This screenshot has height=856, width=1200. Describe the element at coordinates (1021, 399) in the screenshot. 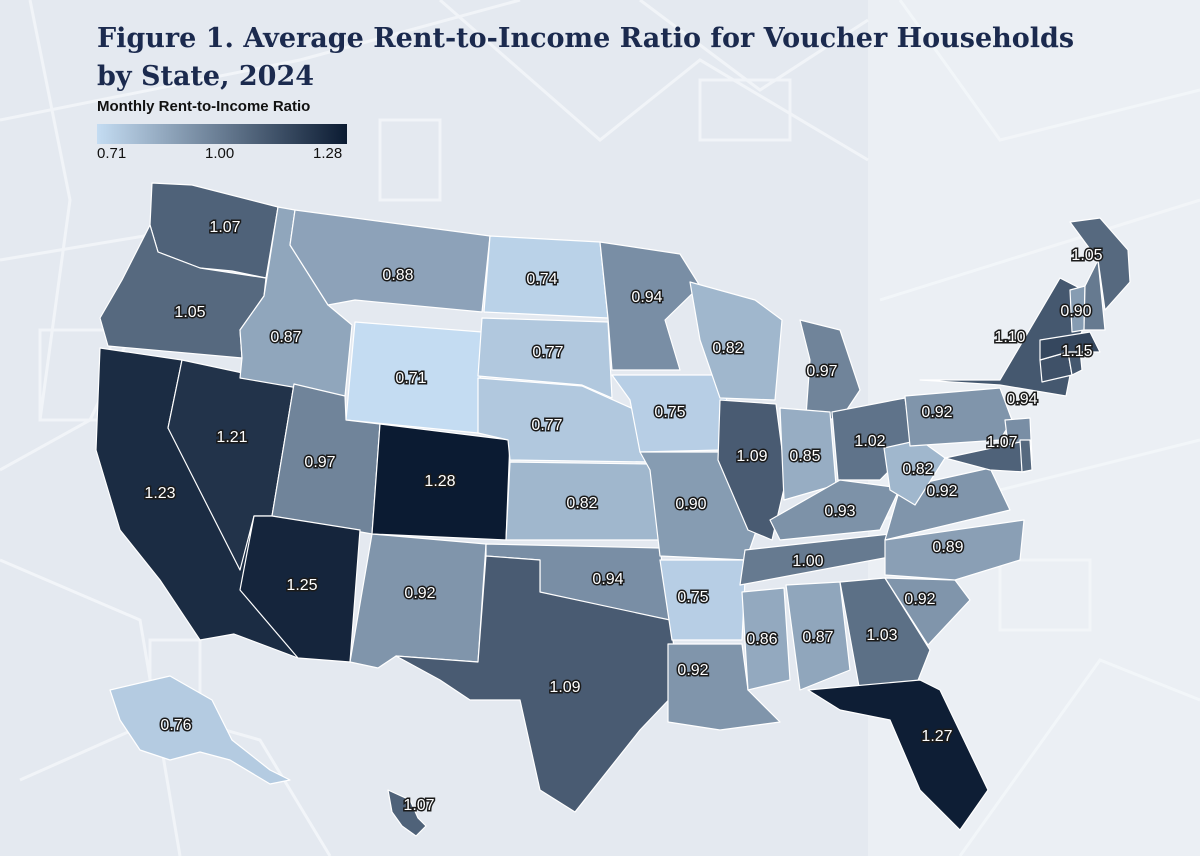

I see `value-label-nj: 0.94` at that location.